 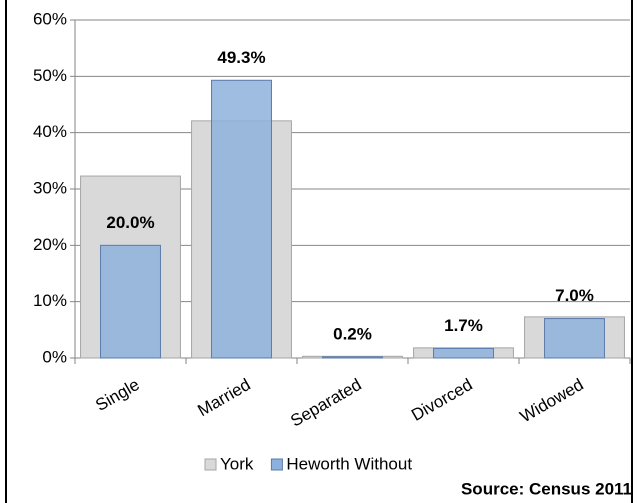 I want to click on data-label: 1.7%, so click(x=463, y=325).